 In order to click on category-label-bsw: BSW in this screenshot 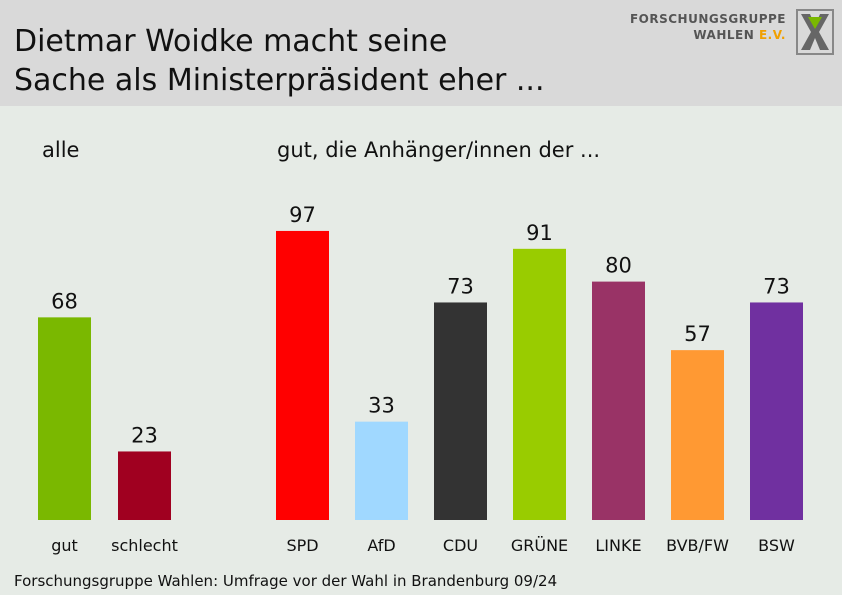, I will do `click(776, 545)`.